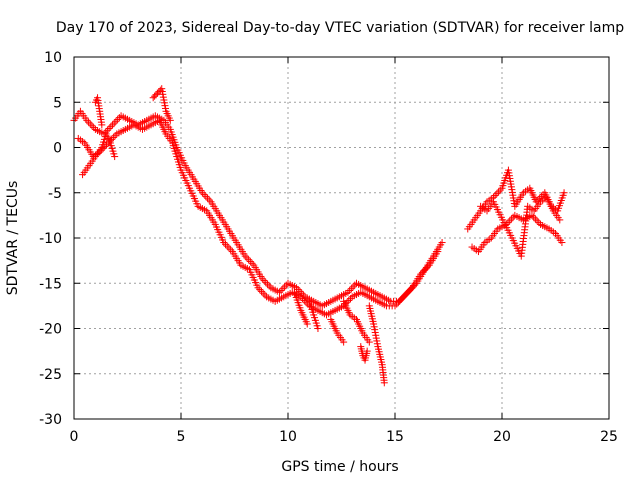  What do you see at coordinates (395, 437) in the screenshot?
I see `x-tick-label: 15` at bounding box center [395, 437].